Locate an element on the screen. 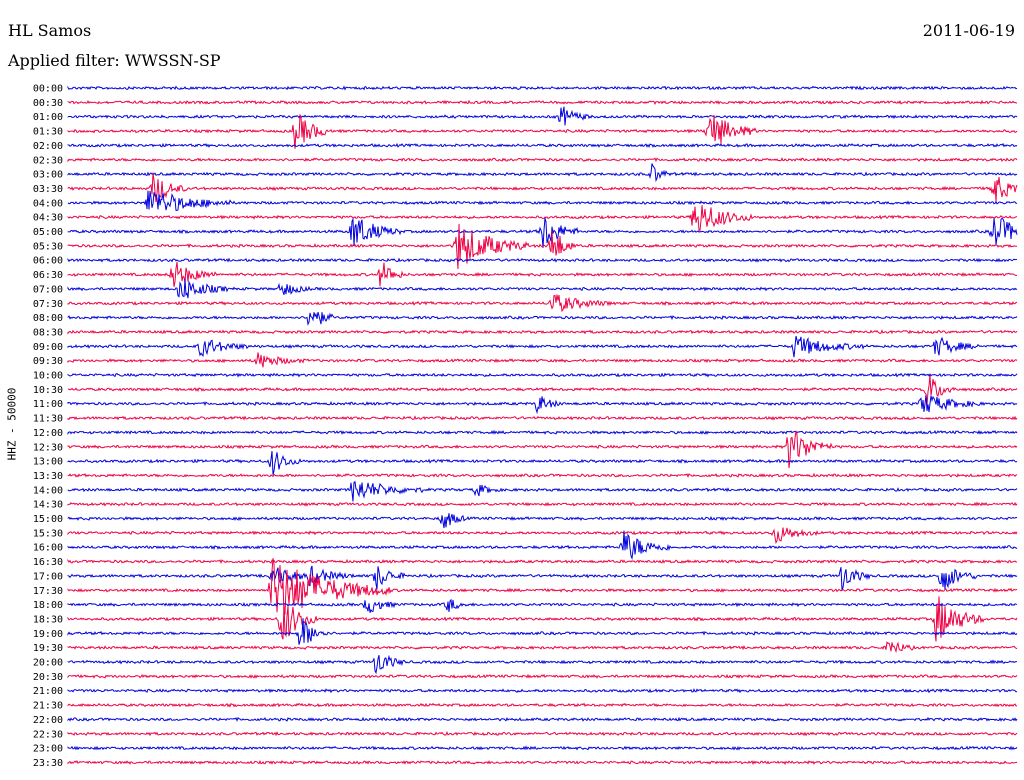 This screenshot has width=1024, height=780. tick-label: 04:30 is located at coordinates (48, 218).